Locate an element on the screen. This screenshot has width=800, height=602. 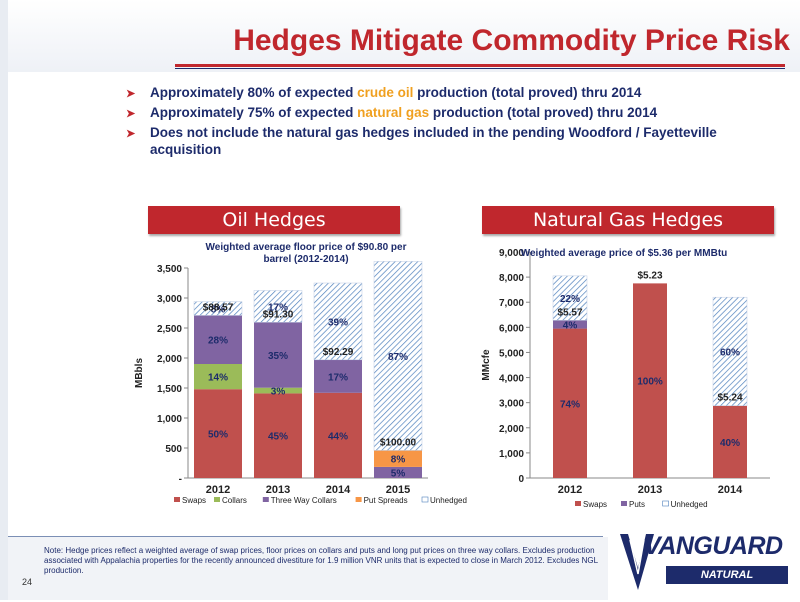
oil-hedges-header: Oil Hedges is located at coordinates (274, 220).